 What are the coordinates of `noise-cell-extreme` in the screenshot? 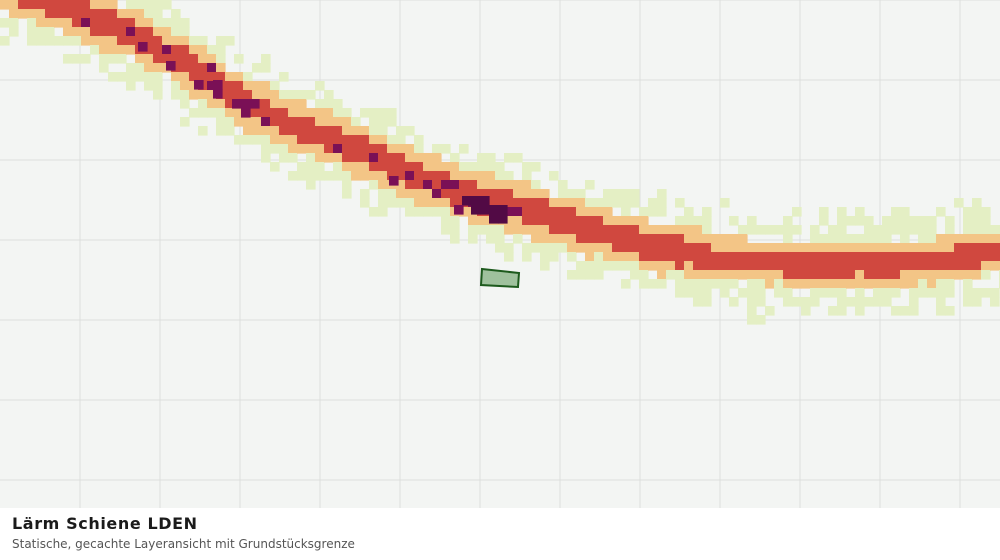 It's located at (503, 210).